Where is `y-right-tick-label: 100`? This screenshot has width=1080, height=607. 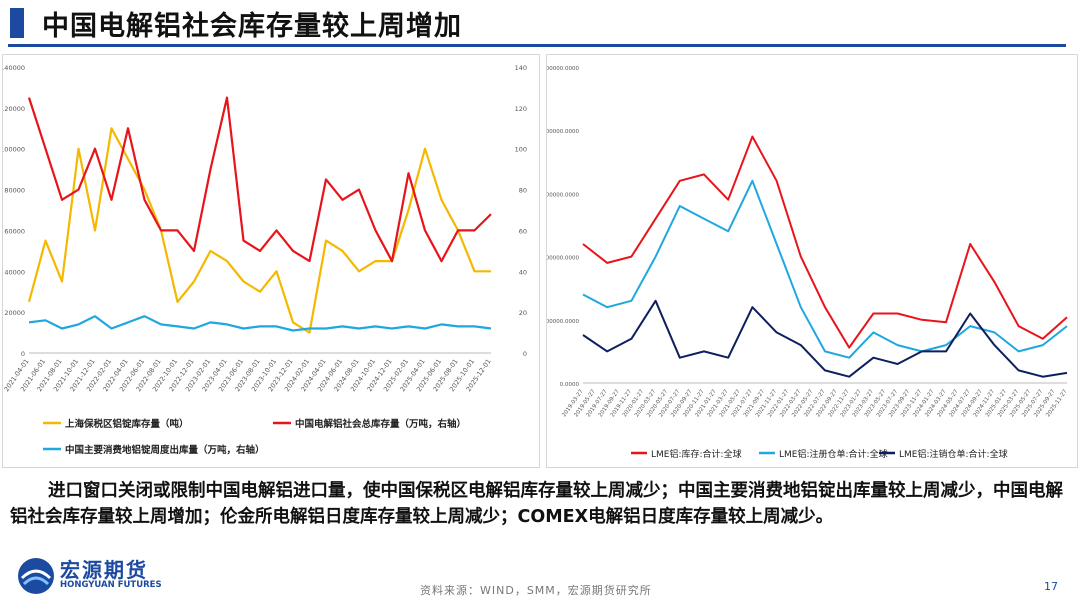 y-right-tick-label: 100 is located at coordinates (521, 150).